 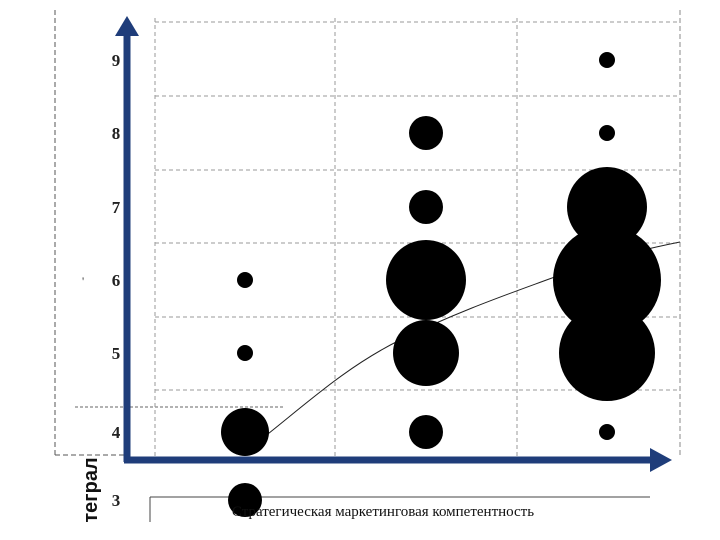 I want to click on y-tick-3: 3, so click(x=116, y=500).